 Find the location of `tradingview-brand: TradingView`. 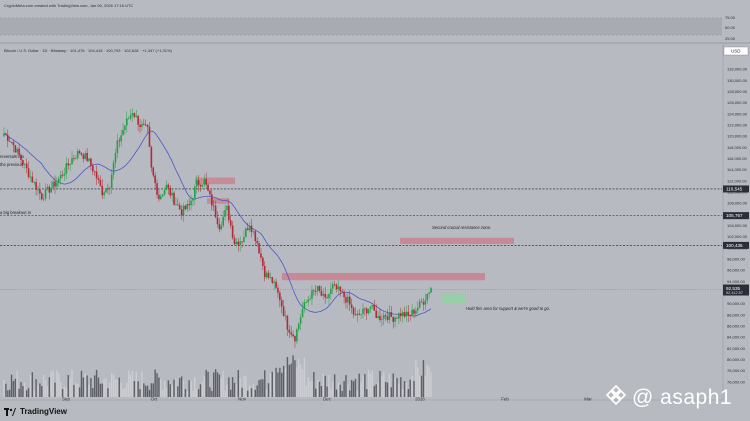

tradingview-brand: TradingView is located at coordinates (35, 411).